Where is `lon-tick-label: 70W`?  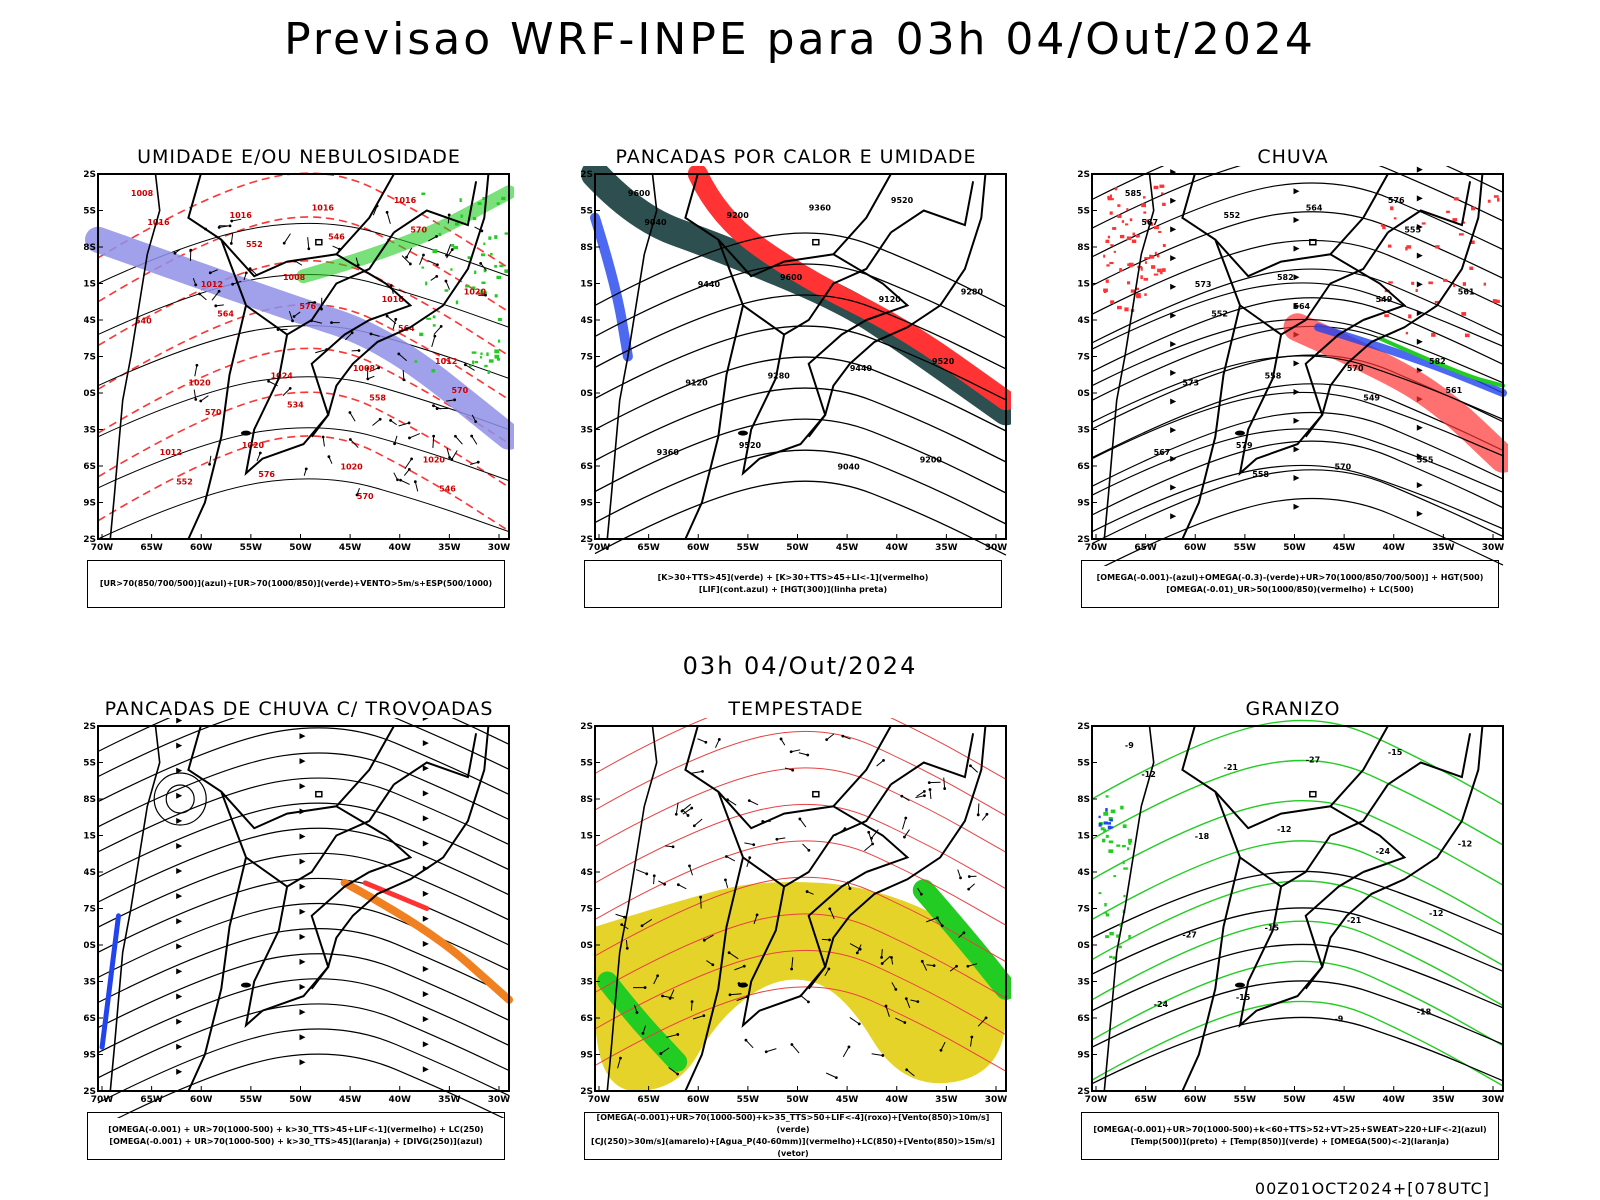
lon-tick-label: 70W is located at coordinates (599, 548).